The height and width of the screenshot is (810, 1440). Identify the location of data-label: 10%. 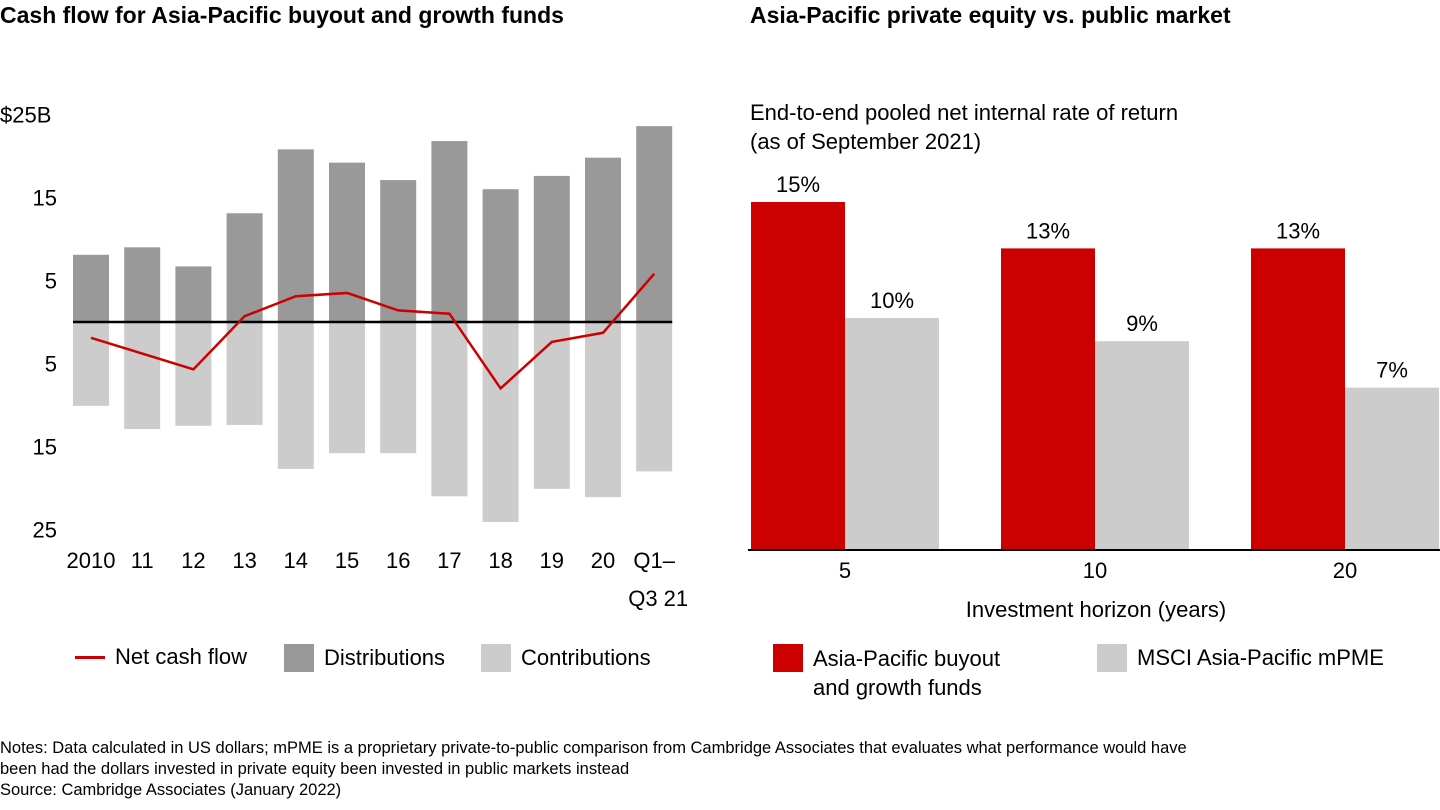
(892, 300).